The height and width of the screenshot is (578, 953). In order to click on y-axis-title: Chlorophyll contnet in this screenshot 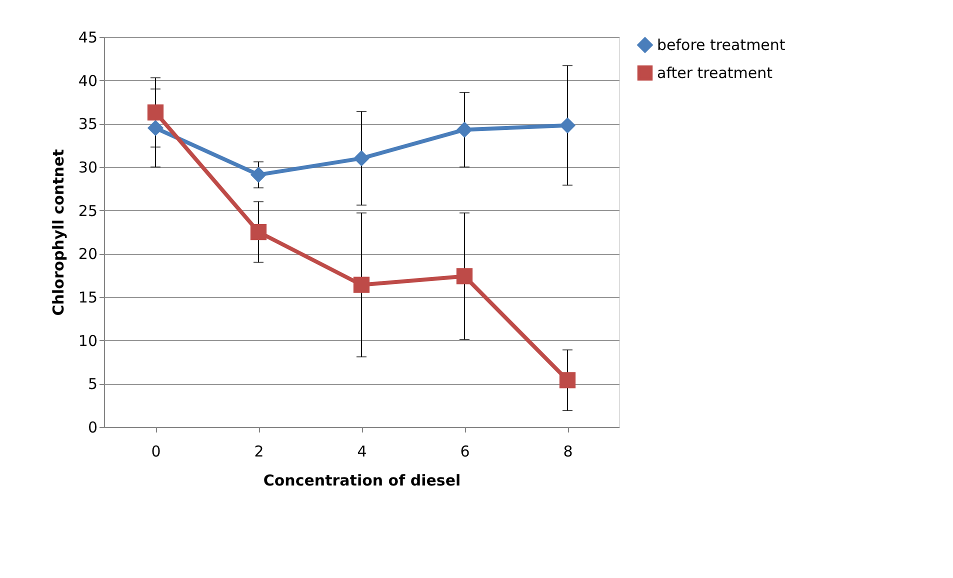, I will do `click(58, 232)`.